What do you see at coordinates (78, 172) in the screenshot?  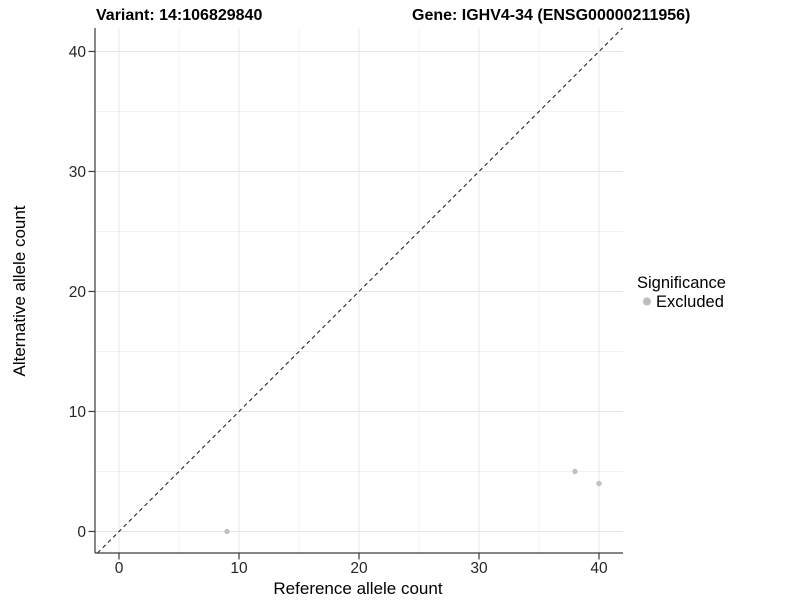 I see `y-tick-label: 30` at bounding box center [78, 172].